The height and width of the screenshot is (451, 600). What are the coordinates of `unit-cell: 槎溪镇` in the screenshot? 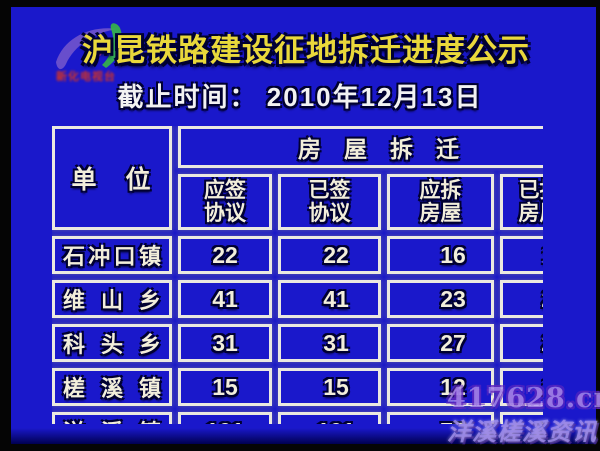 It's located at (112, 387).